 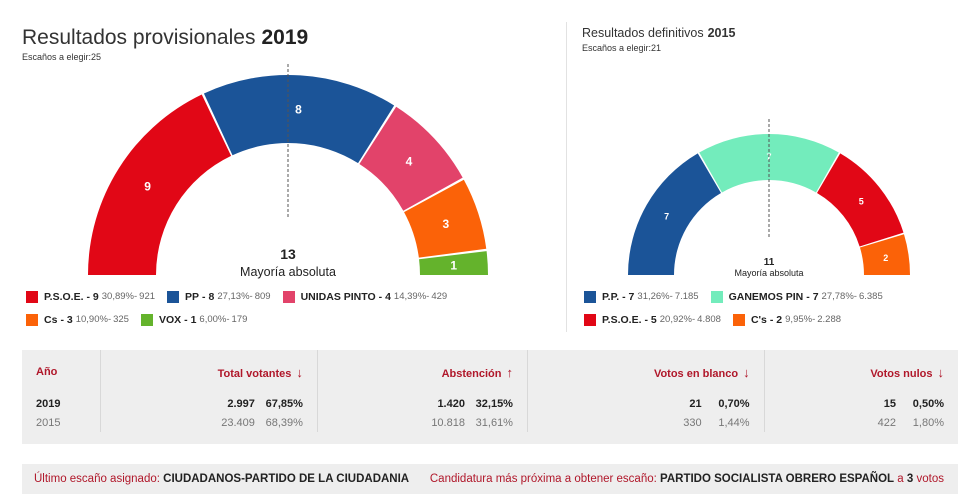 I want to click on previous-sector-label-1: 7, so click(x=666, y=216).